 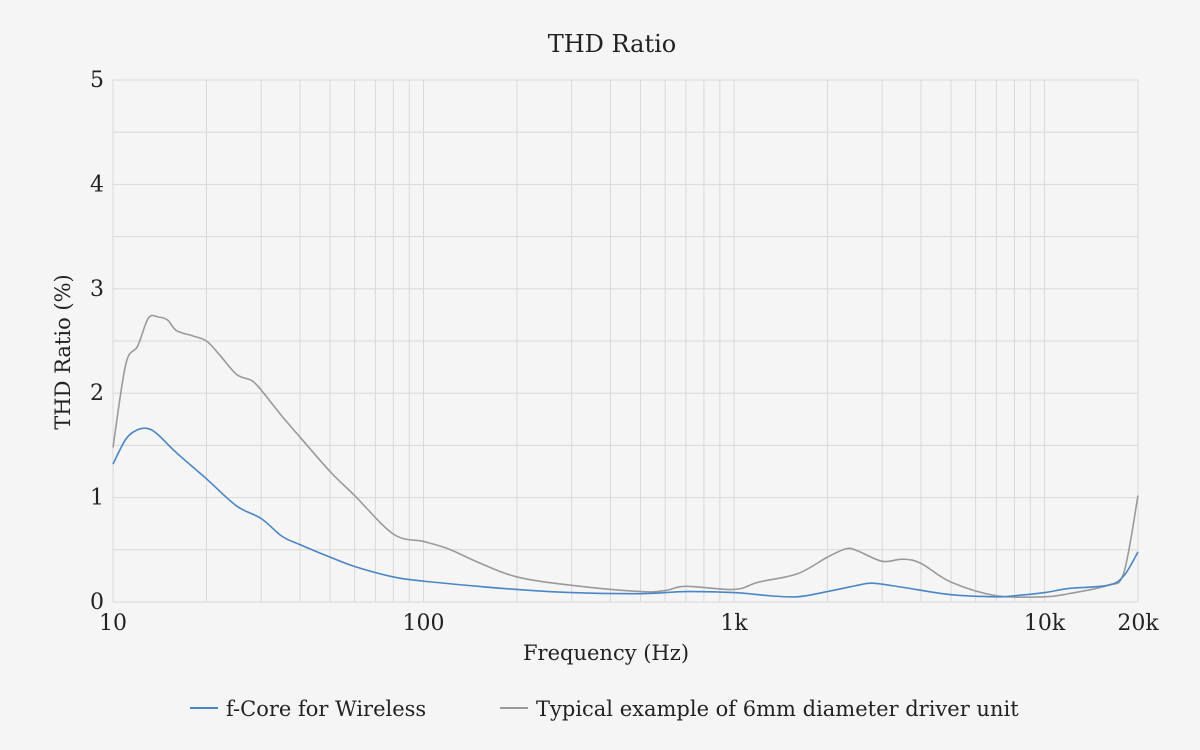 What do you see at coordinates (97, 602) in the screenshot?
I see `y-tick-label: 0` at bounding box center [97, 602].